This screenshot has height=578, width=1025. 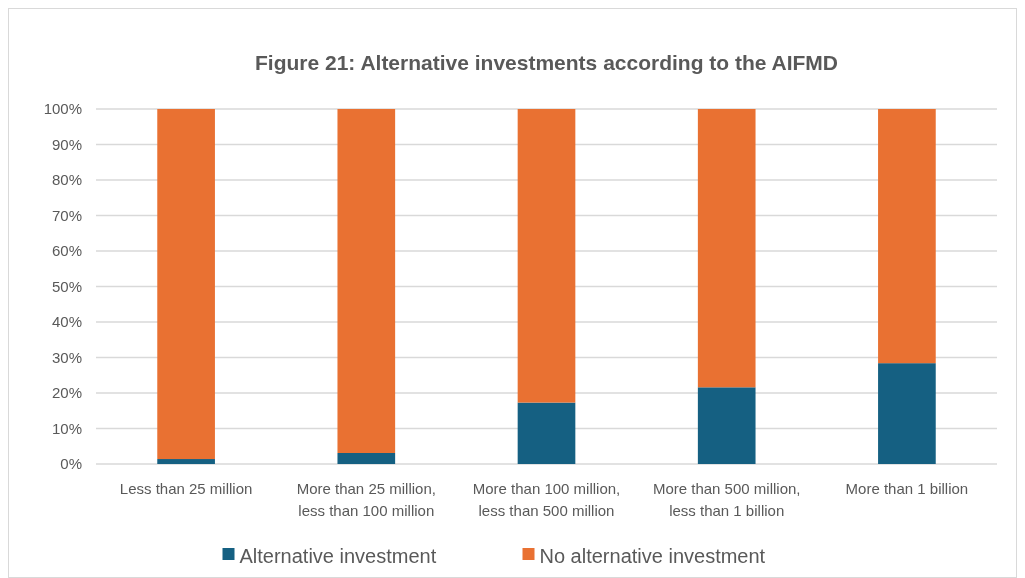 I want to click on y-tick-label: 0%, so click(x=71, y=464).